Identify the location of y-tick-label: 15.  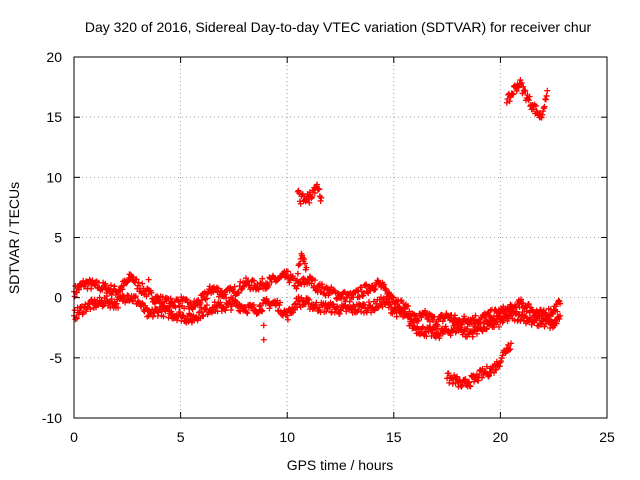
(54, 117).